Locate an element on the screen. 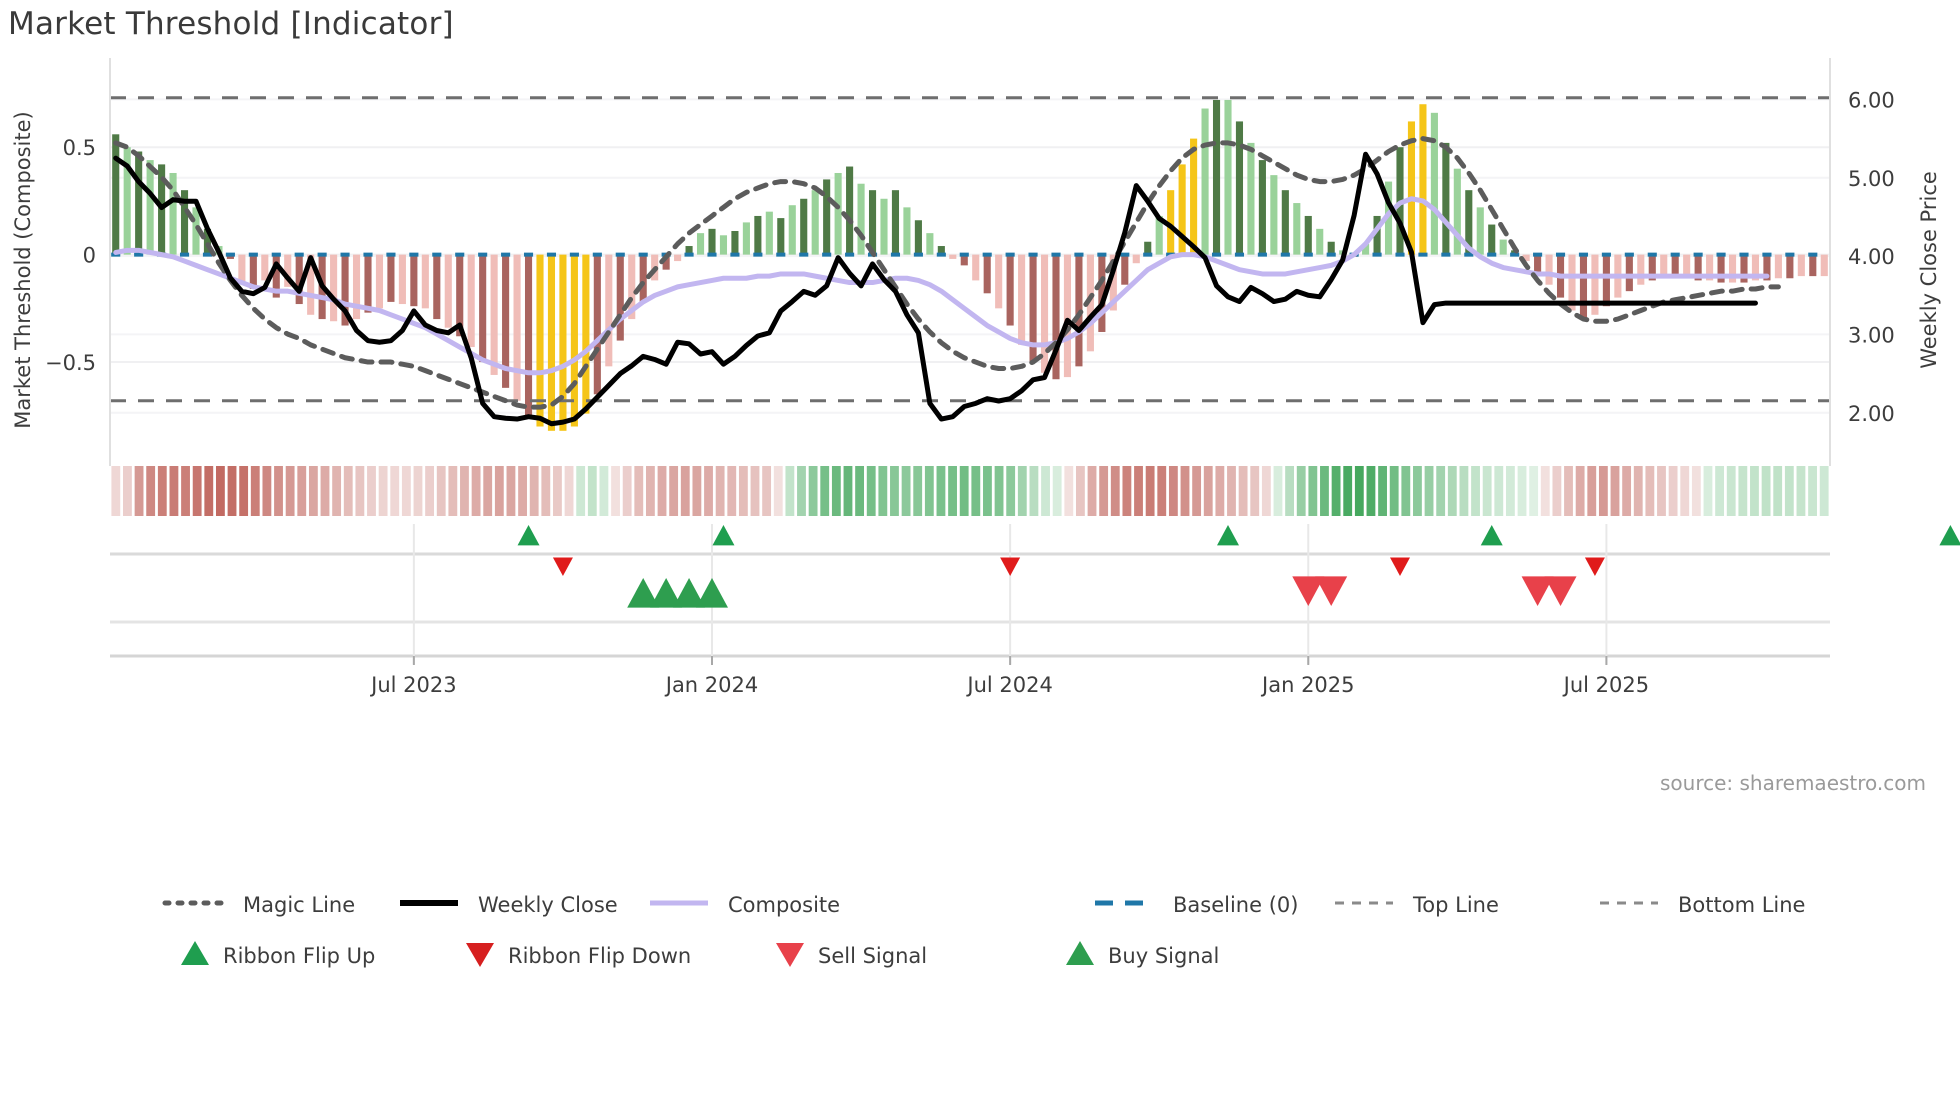 Image resolution: width=1960 pixels, height=1102 pixels. legend-item-baseline: Baseline (0) is located at coordinates (1196, 905).